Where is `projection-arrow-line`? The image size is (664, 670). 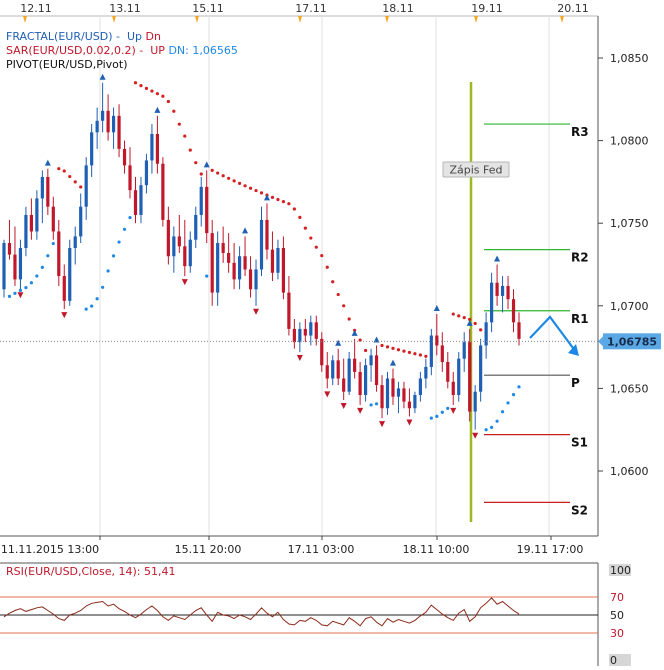
projection-arrow-line is located at coordinates (553, 334).